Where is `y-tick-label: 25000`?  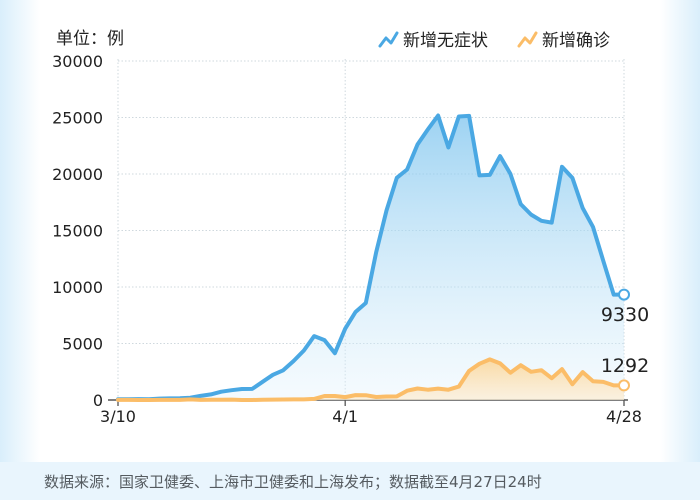 y-tick-label: 25000 is located at coordinates (77, 118).